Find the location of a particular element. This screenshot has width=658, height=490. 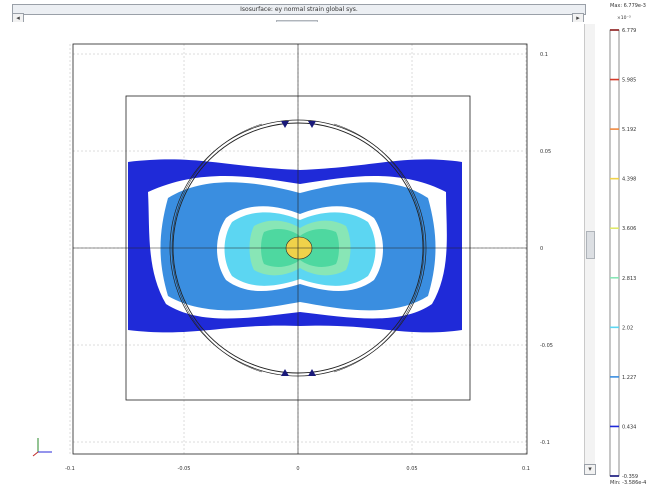

x-tick-label: -0.05 is located at coordinates (184, 469).